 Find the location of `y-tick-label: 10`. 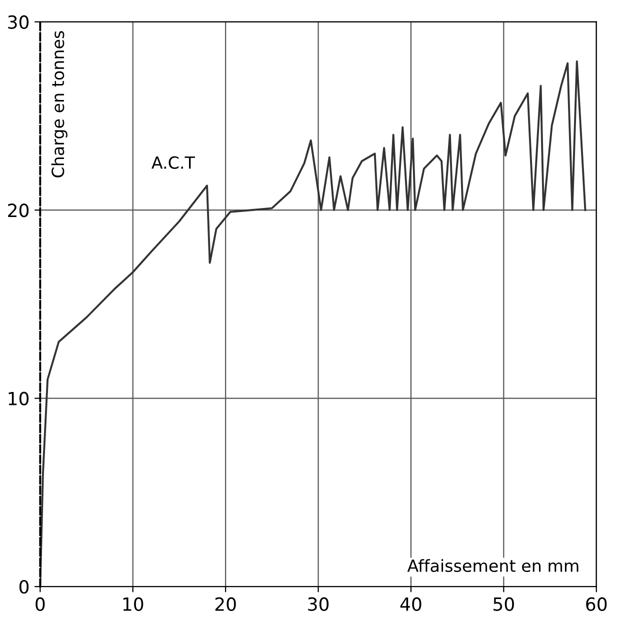

y-tick-label: 10 is located at coordinates (18, 399).